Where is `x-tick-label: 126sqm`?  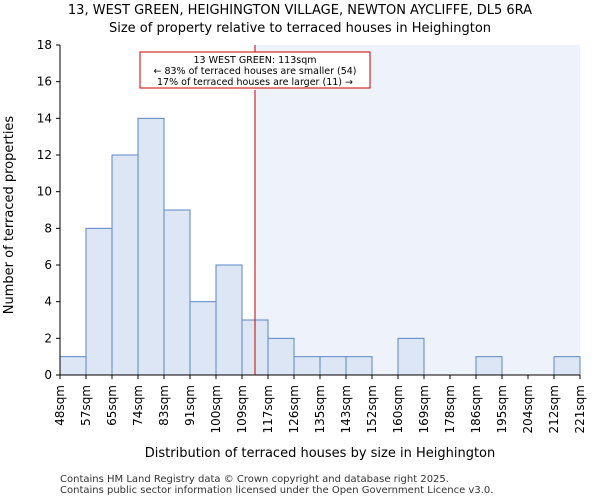 x-tick-label: 126sqm is located at coordinates (294, 409).